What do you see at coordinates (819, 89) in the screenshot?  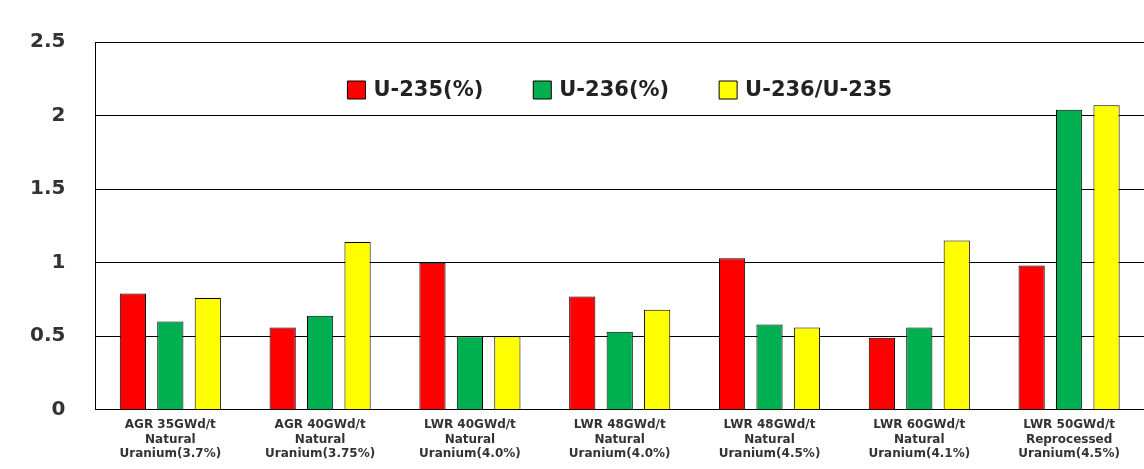 I see `legend-label: U-236/U-235` at bounding box center [819, 89].